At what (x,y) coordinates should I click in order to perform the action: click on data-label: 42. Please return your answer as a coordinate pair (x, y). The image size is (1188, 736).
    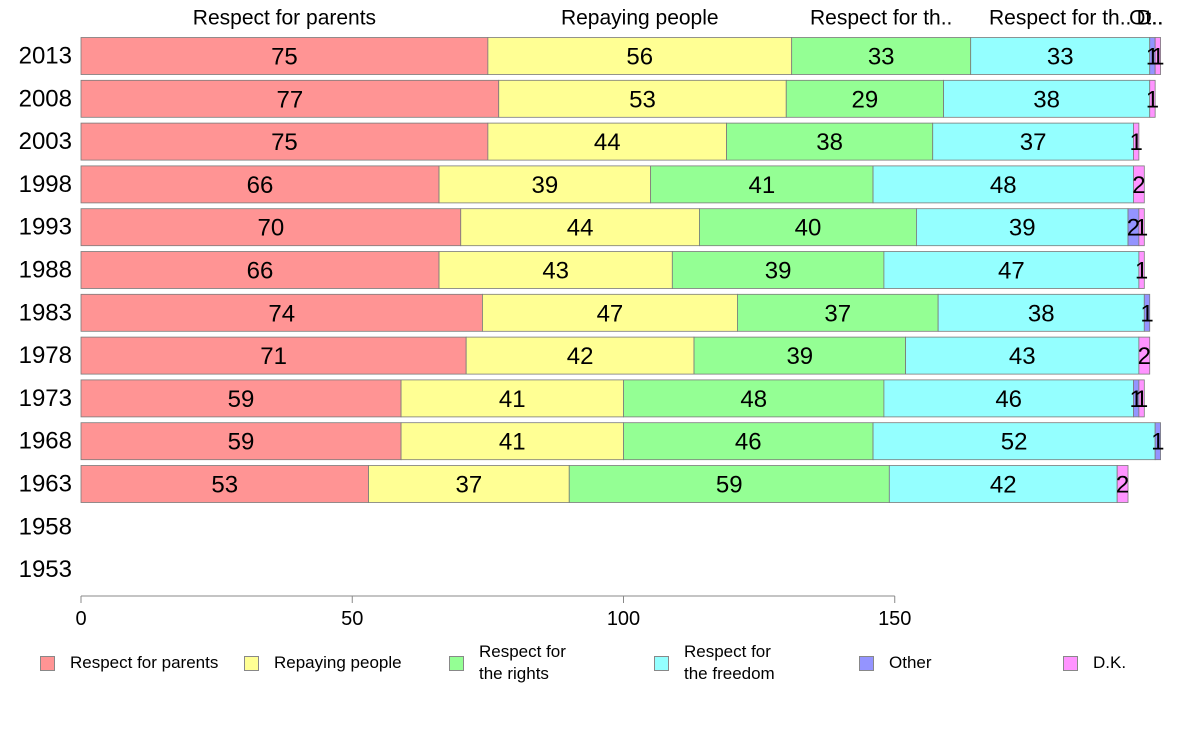
    Looking at the image, I should click on (580, 356).